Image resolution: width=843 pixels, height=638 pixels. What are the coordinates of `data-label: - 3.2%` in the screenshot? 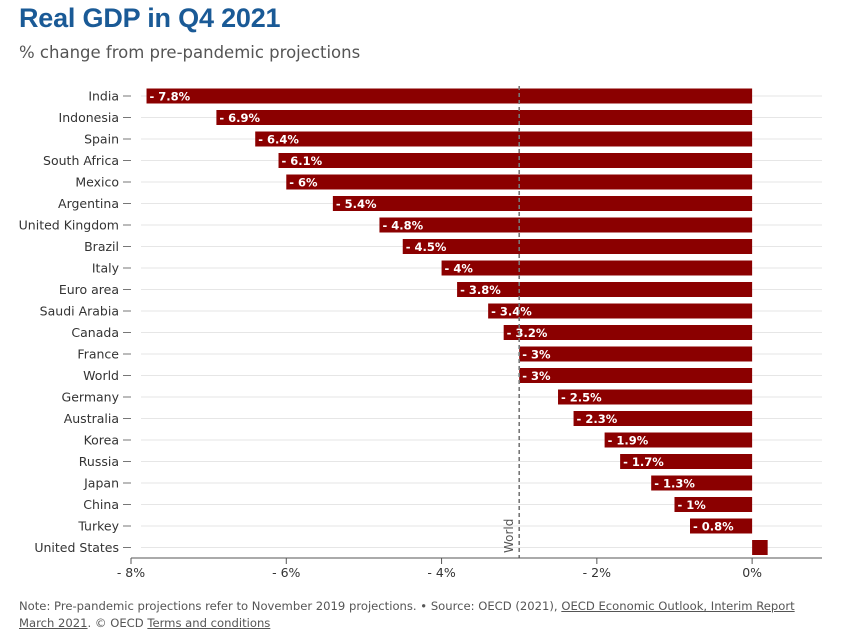 It's located at (527, 333).